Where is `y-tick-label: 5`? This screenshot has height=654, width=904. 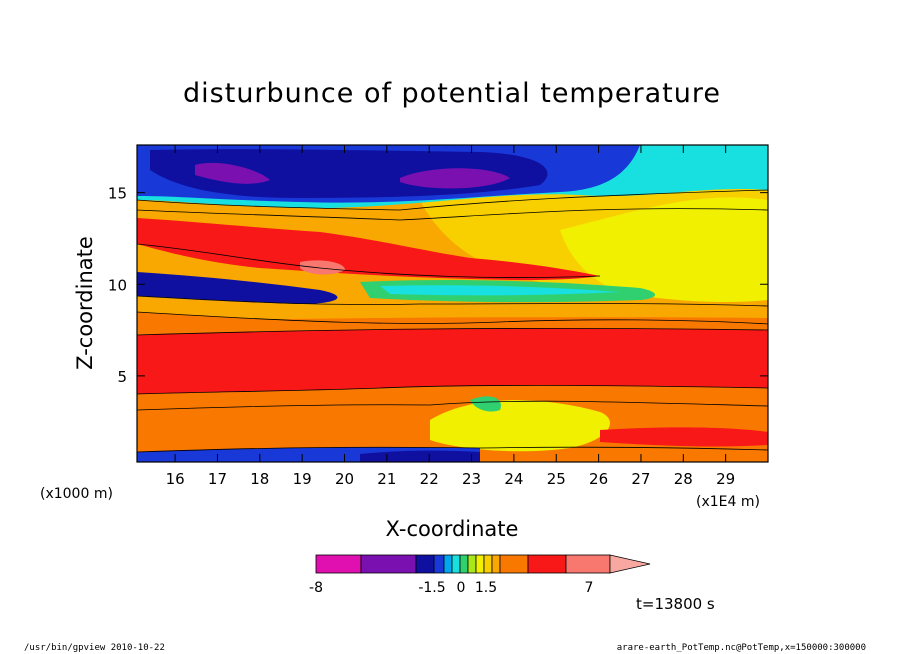
y-tick-label: 5 is located at coordinates (122, 377).